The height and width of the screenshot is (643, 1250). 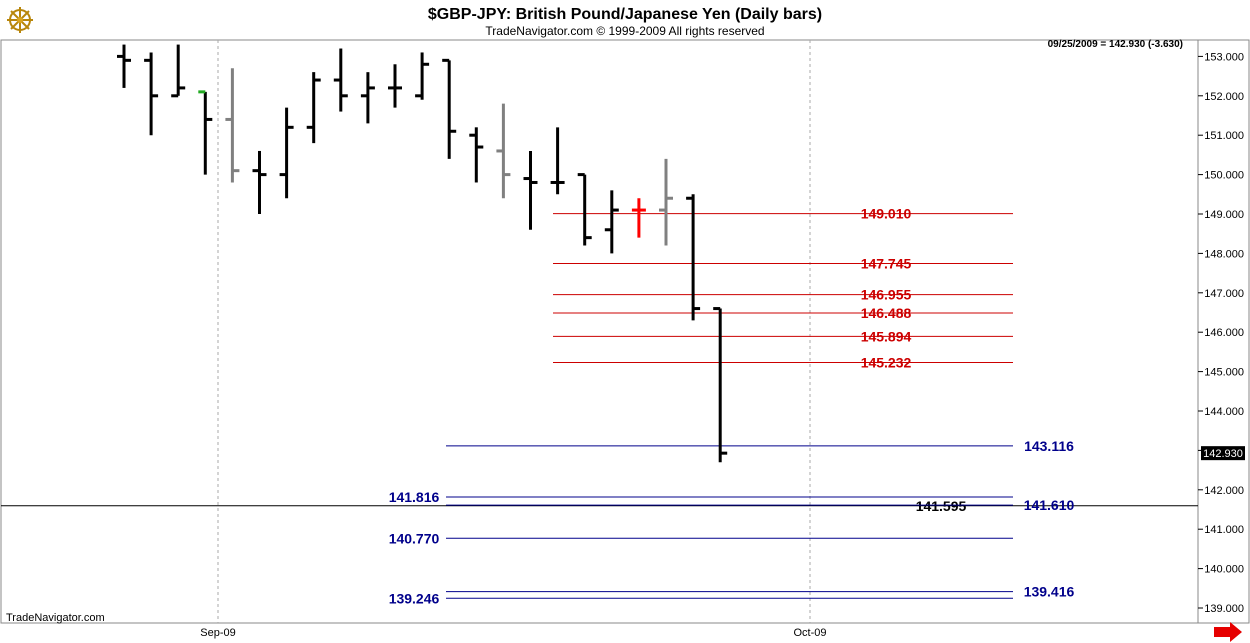 What do you see at coordinates (886, 336) in the screenshot?
I see `level-label: 145.894` at bounding box center [886, 336].